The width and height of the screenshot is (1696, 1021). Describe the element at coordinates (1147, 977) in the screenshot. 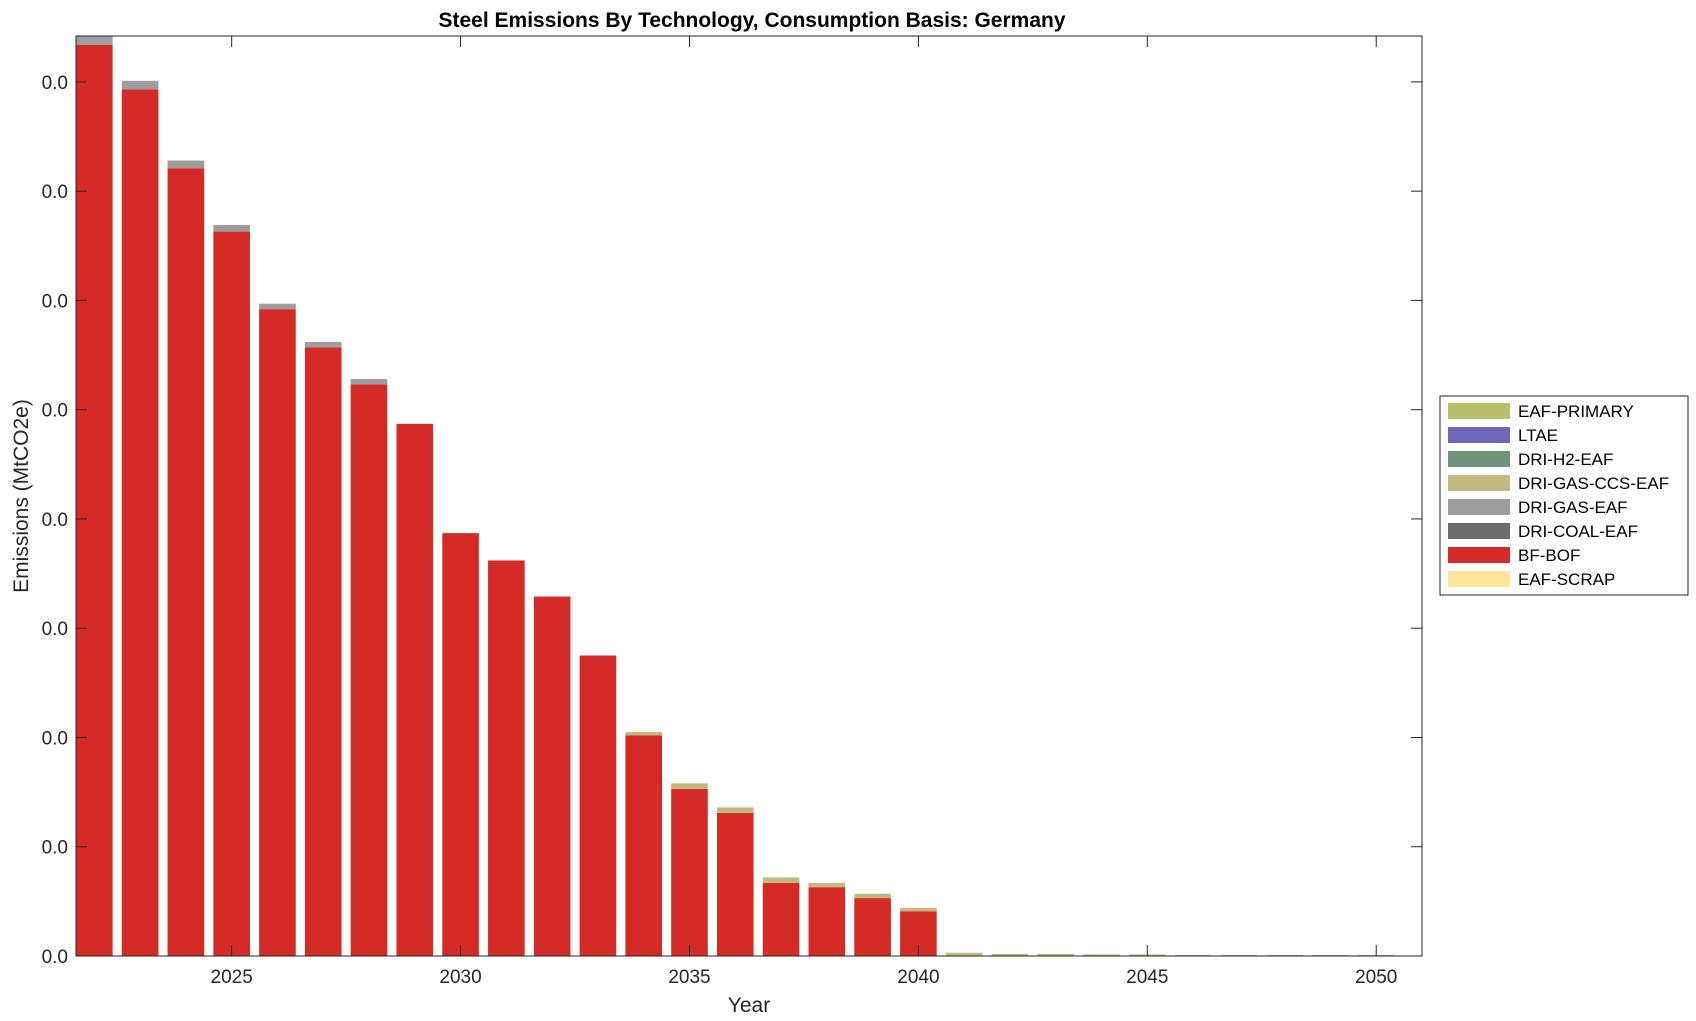

I see `x-tick-label-2045: 2045` at that location.